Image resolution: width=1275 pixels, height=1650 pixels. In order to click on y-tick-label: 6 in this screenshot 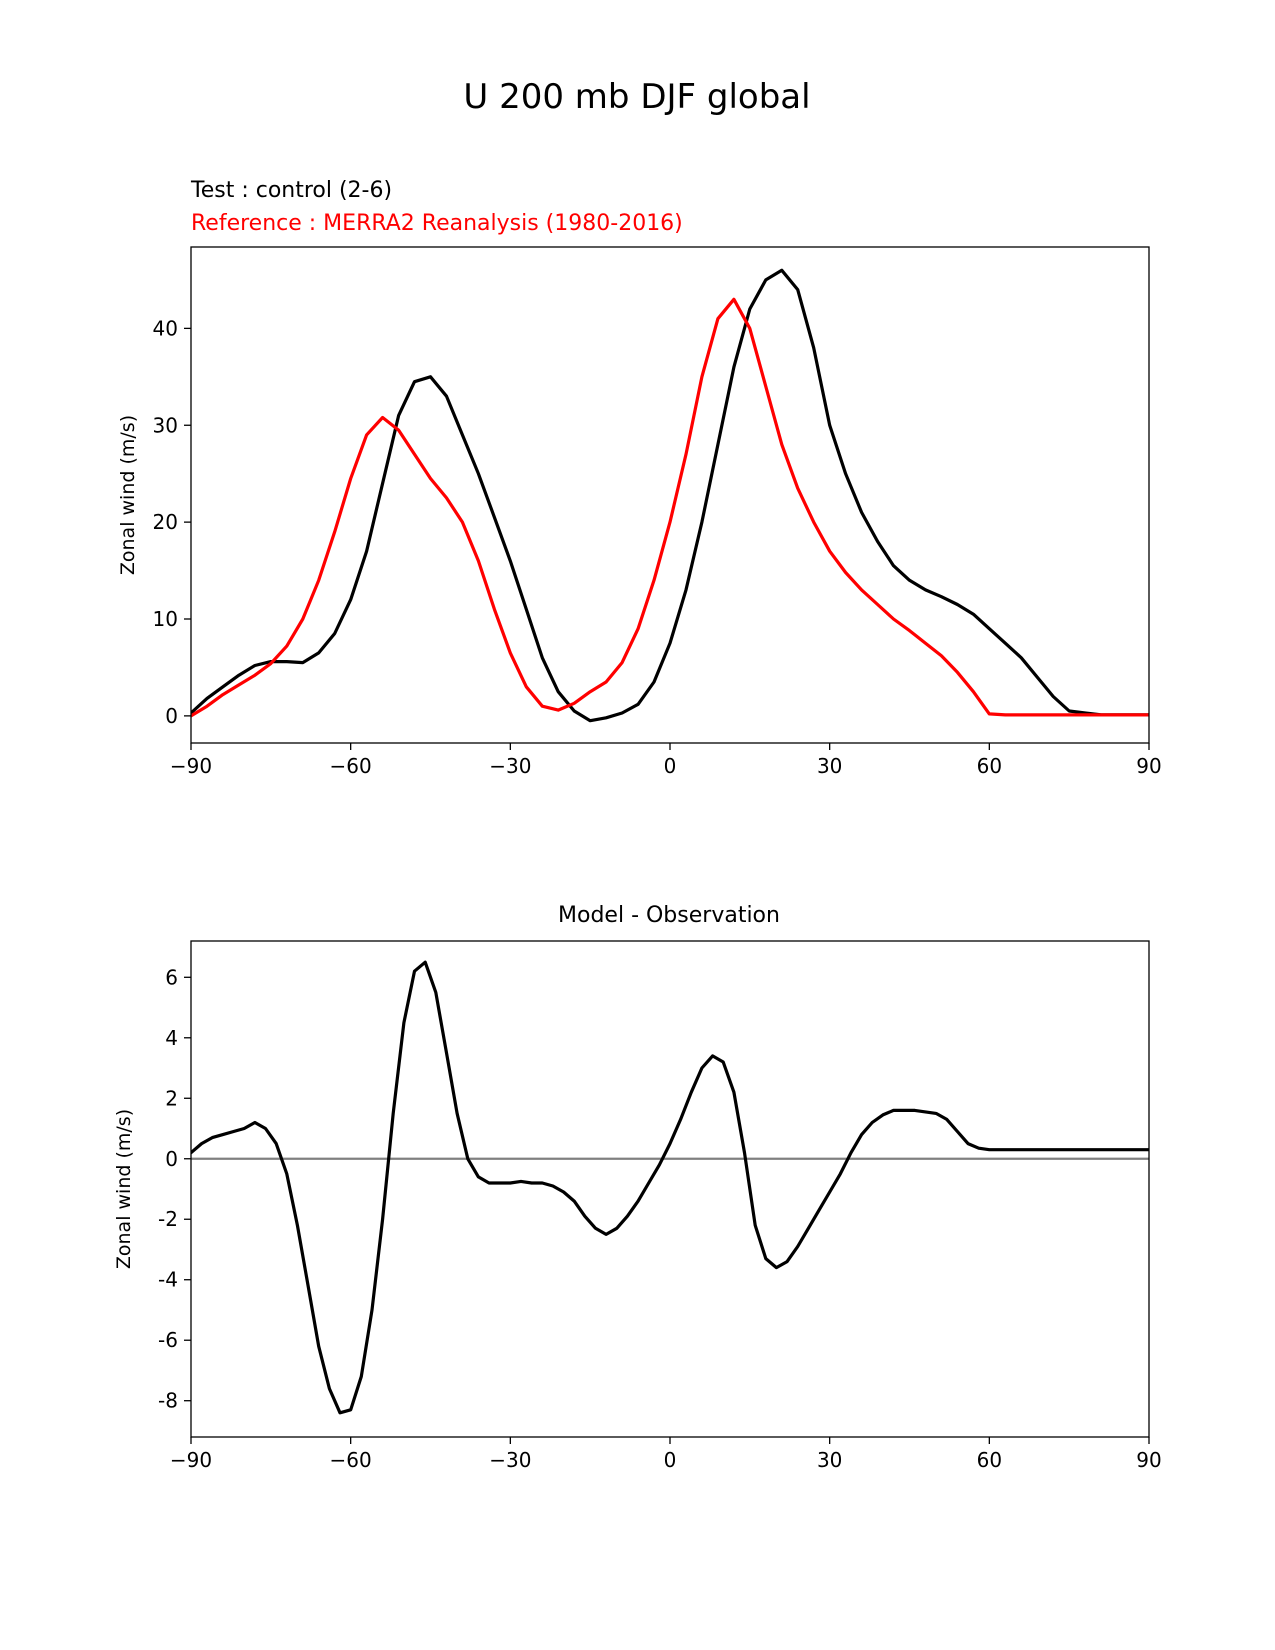, I will do `click(171, 977)`.